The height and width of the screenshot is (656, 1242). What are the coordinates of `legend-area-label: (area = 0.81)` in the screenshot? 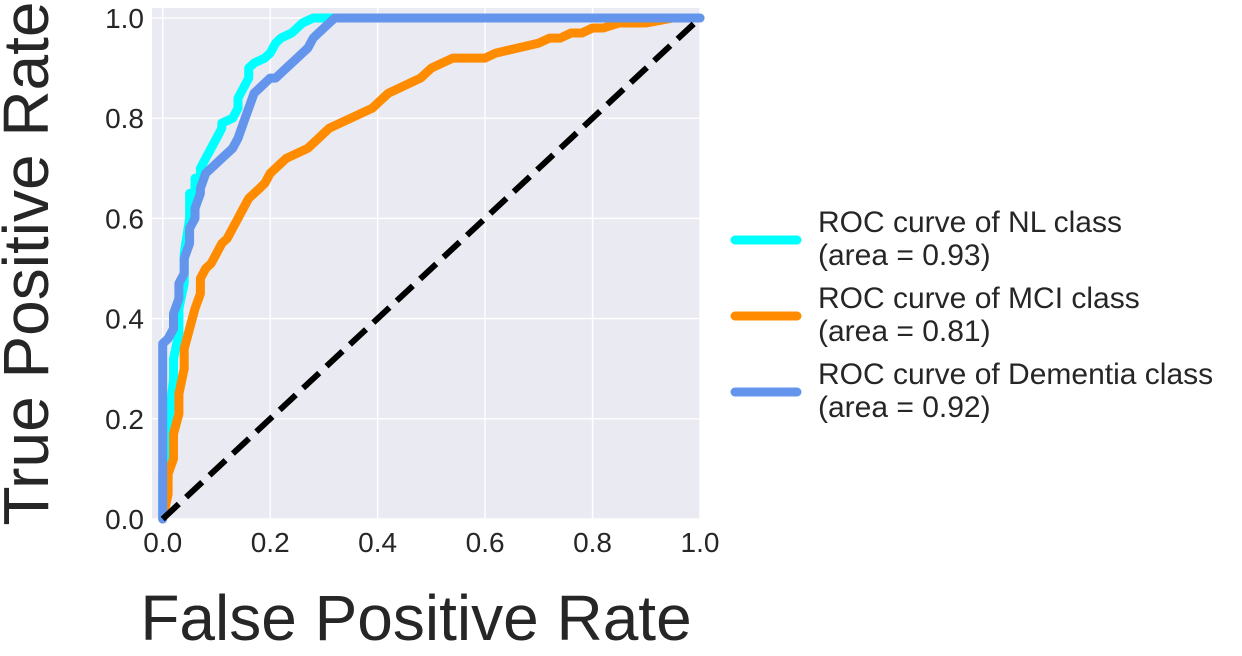 It's located at (904, 331).